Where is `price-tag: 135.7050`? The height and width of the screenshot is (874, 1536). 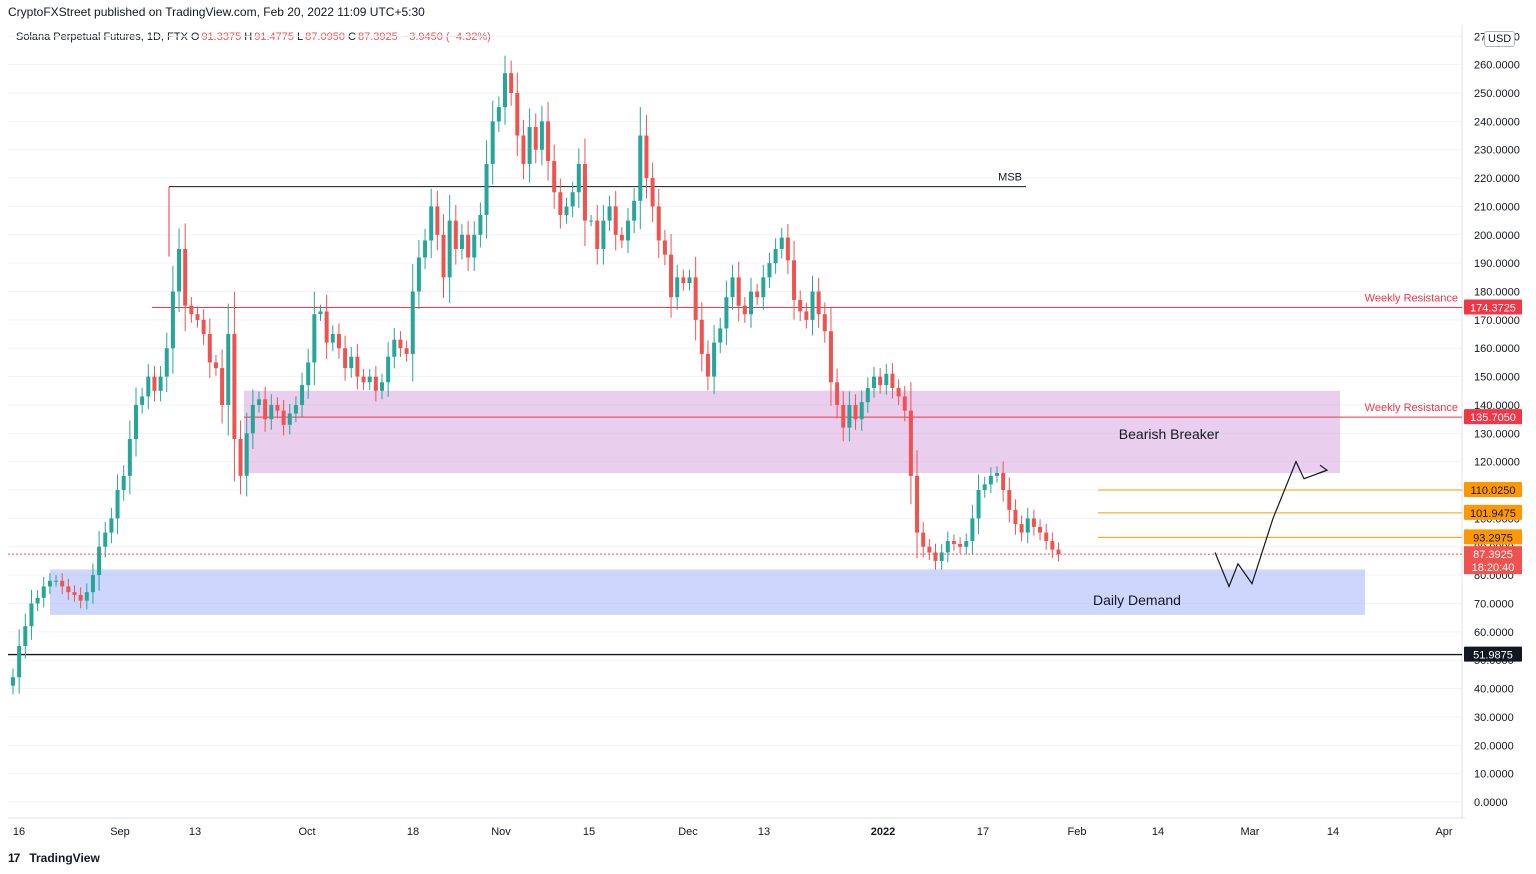
price-tag: 135.7050 is located at coordinates (1493, 417).